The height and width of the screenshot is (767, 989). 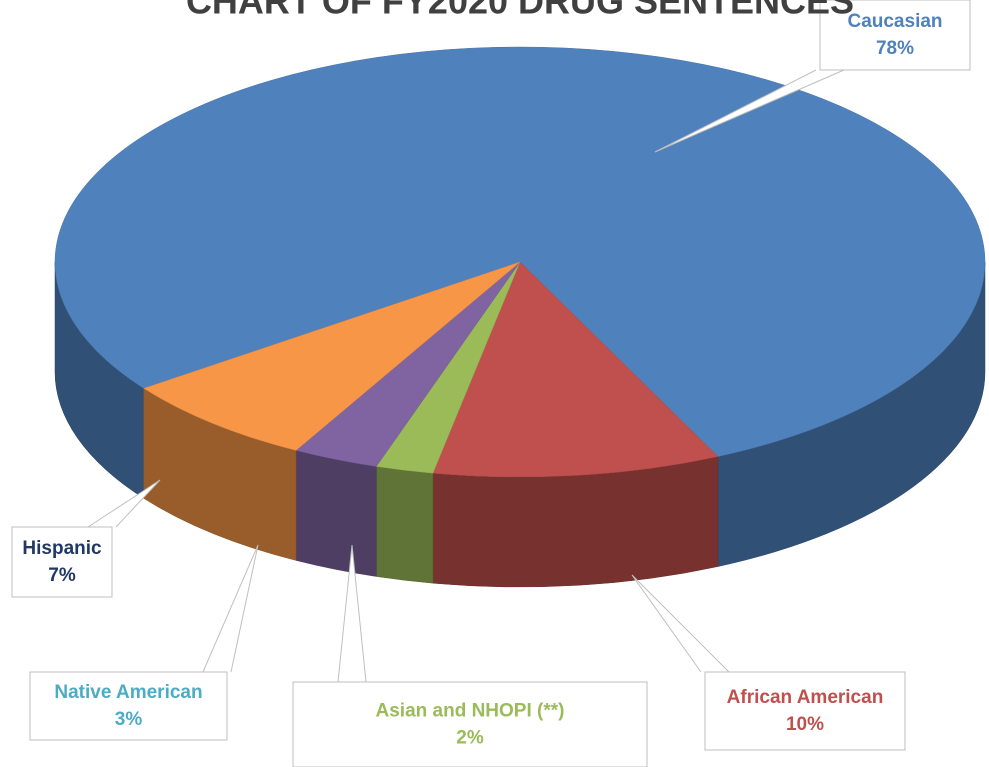 I want to click on data-label-value: 78%, so click(x=895, y=48).